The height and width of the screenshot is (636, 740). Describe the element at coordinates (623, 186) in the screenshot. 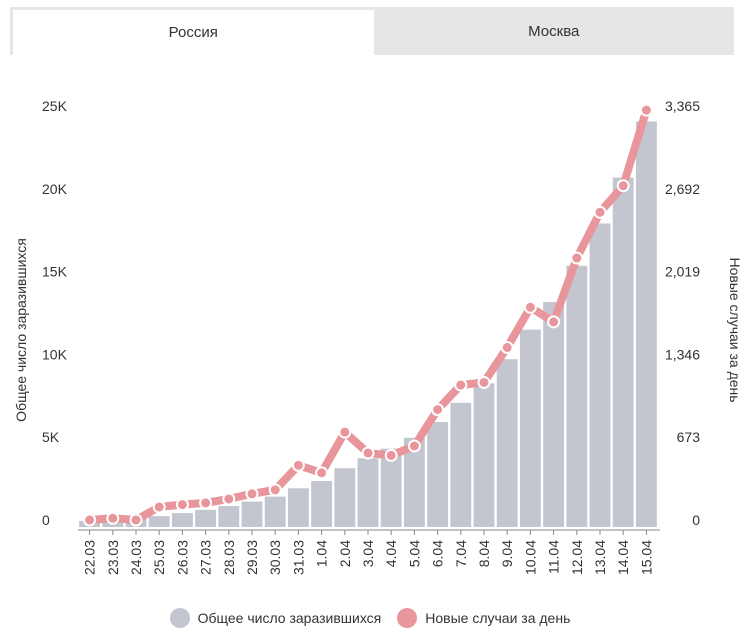

I see `point-14.04` at that location.